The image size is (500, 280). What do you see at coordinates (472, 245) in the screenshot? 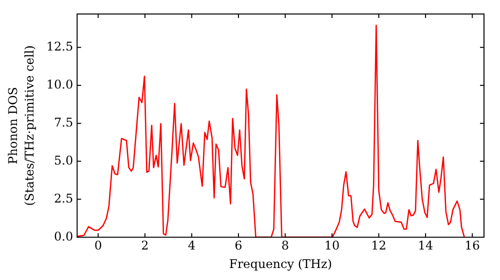
I see `x-tick-label: 16` at bounding box center [472, 245].